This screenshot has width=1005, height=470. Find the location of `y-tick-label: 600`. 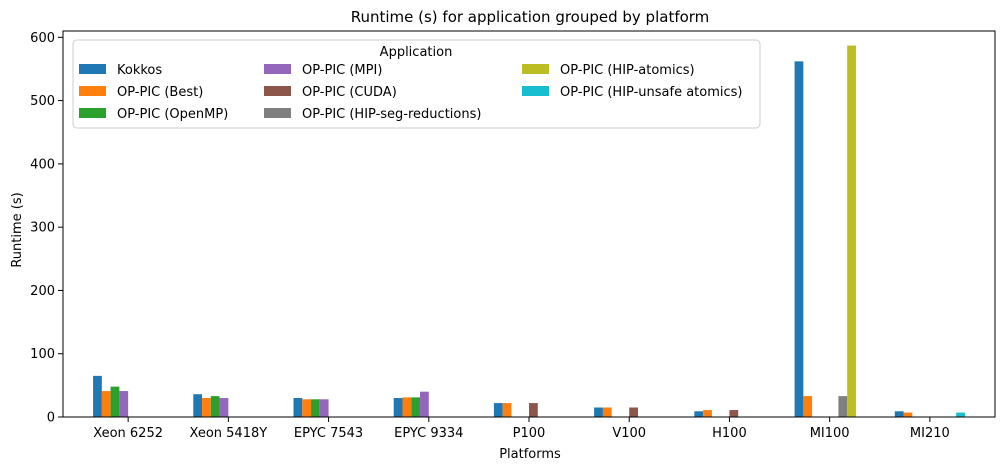

y-tick-label: 600 is located at coordinates (42, 38).